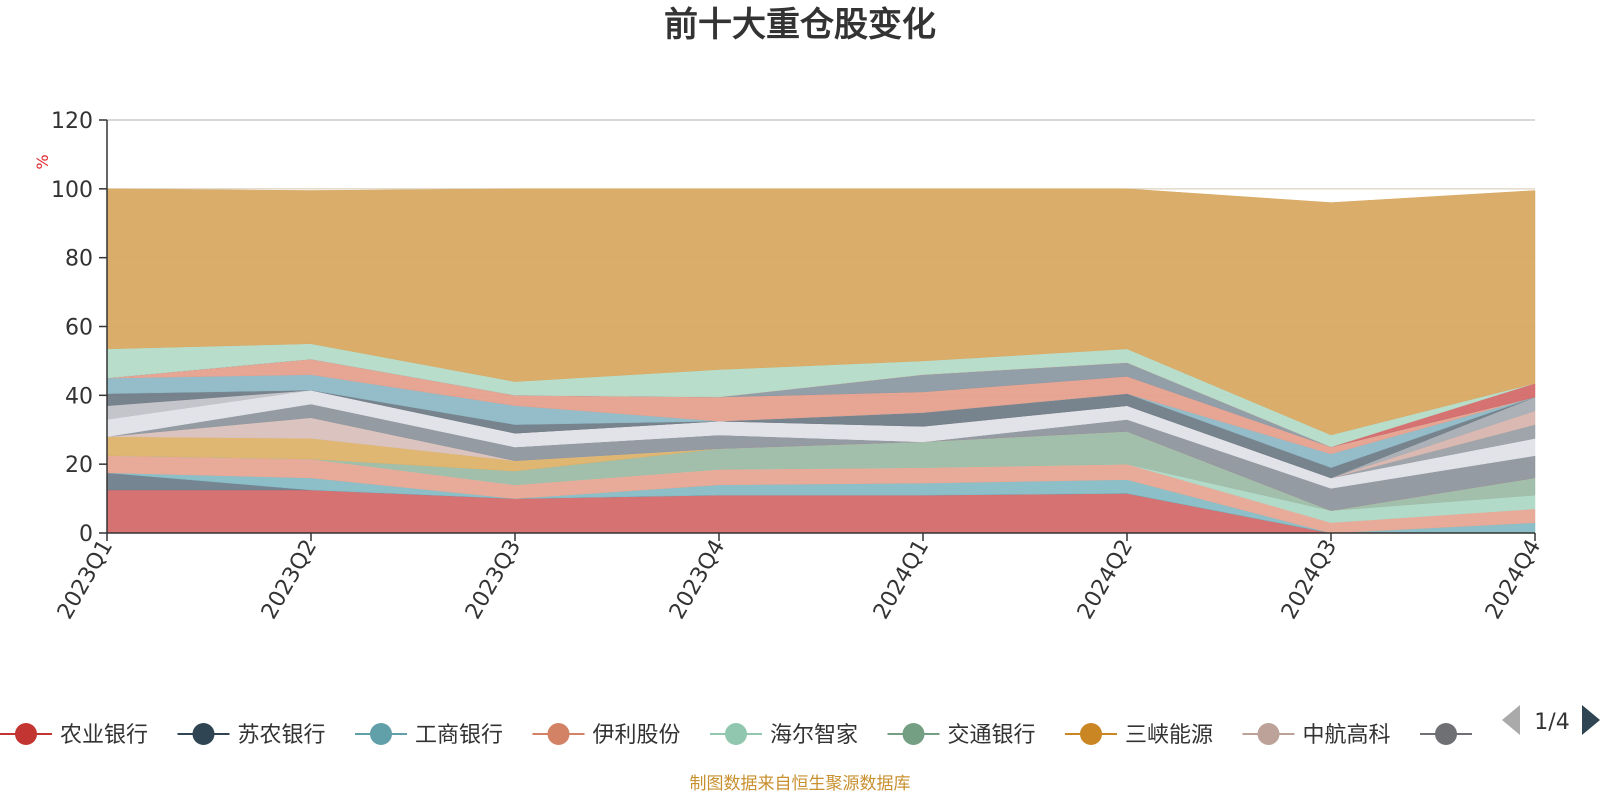  What do you see at coordinates (1347, 735) in the screenshot?
I see `legend-label-7: 中航高科` at bounding box center [1347, 735].